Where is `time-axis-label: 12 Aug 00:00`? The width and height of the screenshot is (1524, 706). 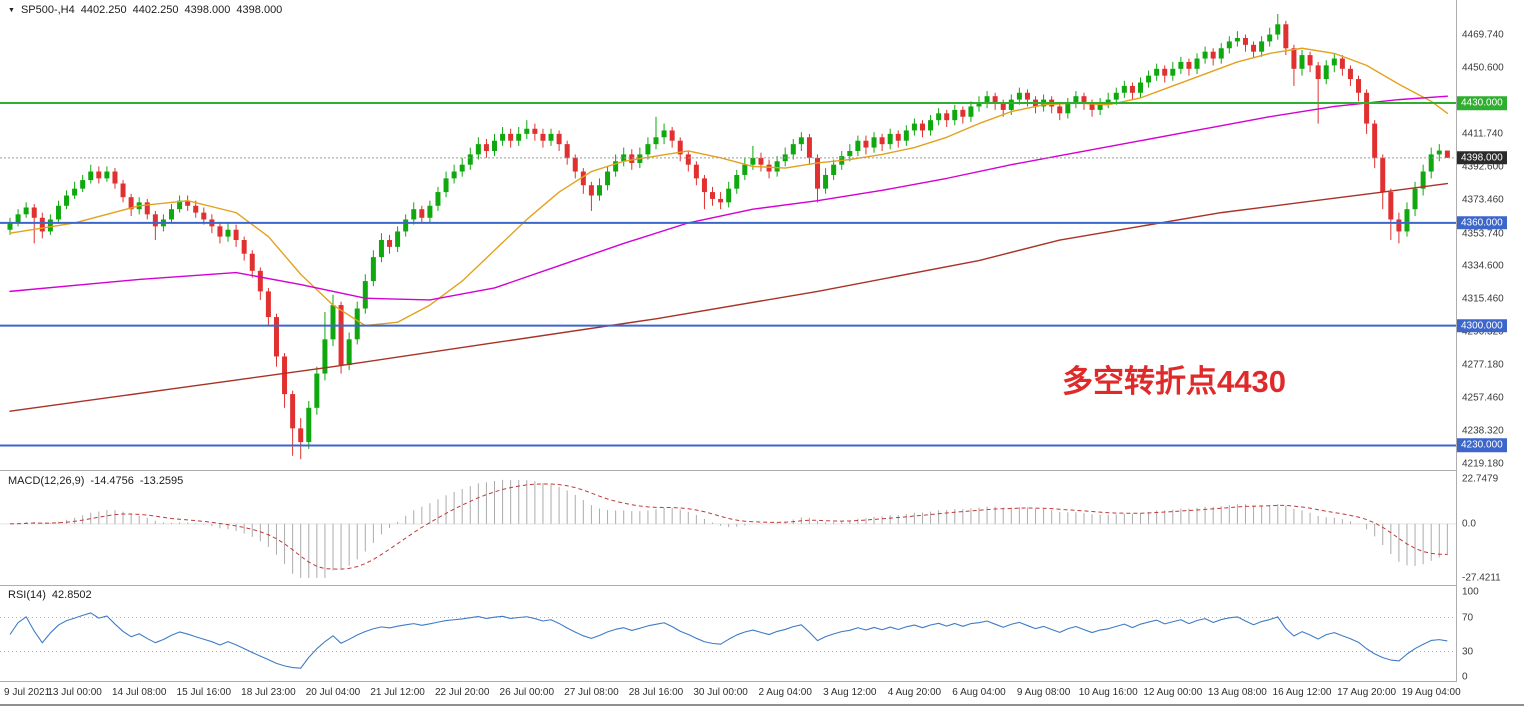
time-axis-label: 12 Aug 00:00 is located at coordinates (1173, 692).